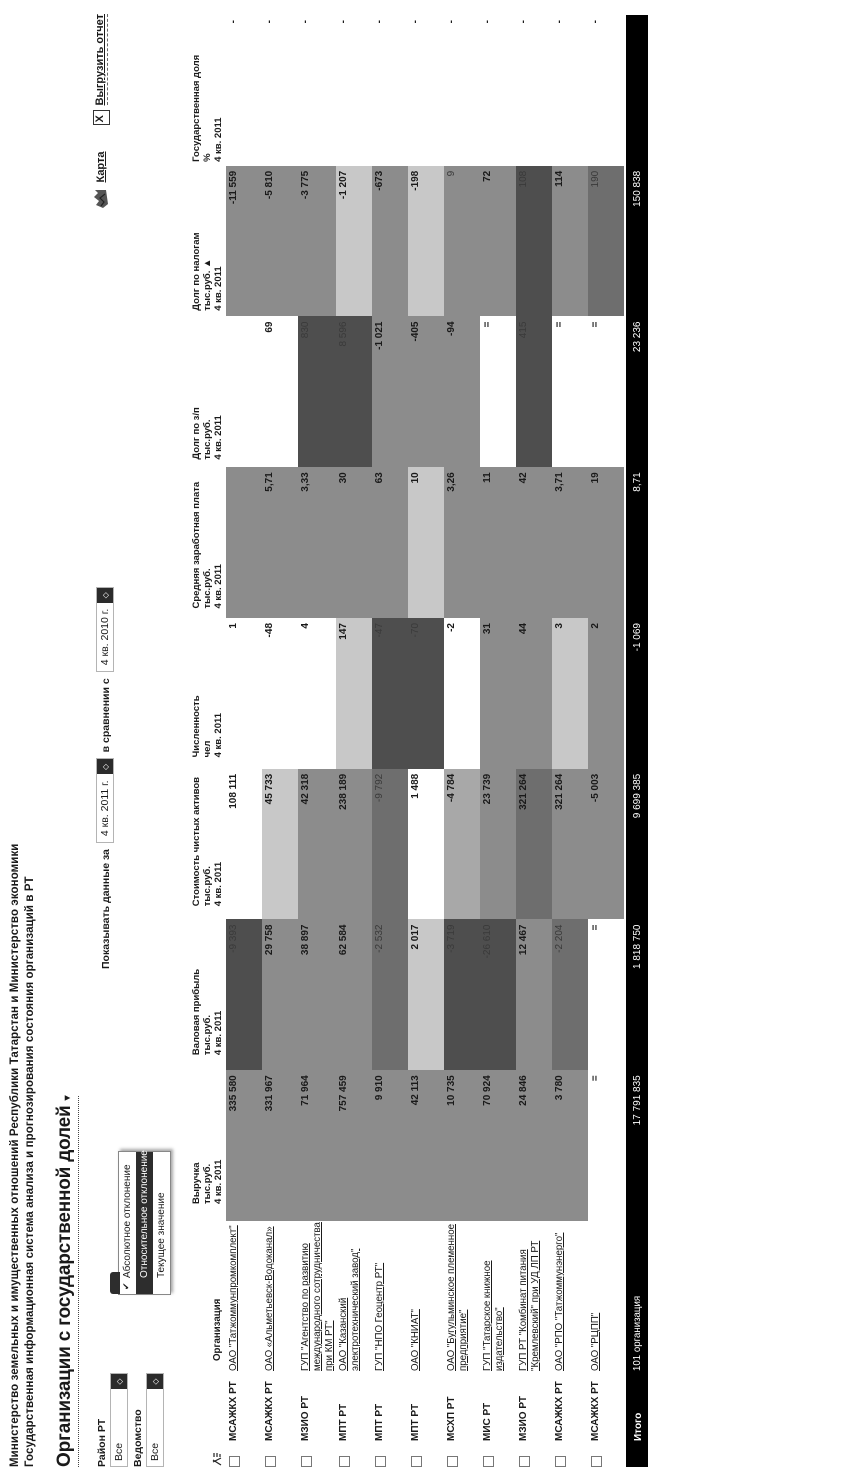 The width and height of the screenshot is (855, 1481). Describe the element at coordinates (570, 995) in the screenshot. I see `metric-cell-1: -2 204` at that location.